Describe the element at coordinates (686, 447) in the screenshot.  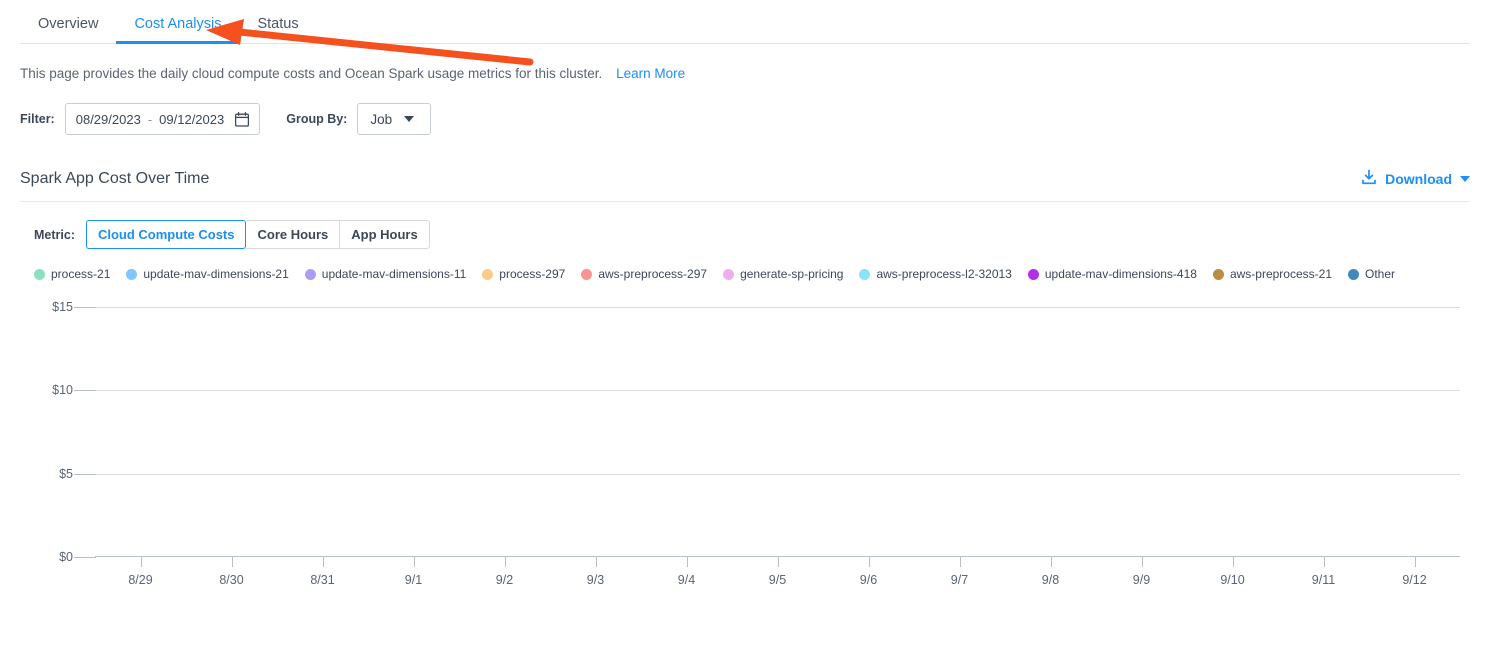
I see `bar-slot: 9/4` at that location.